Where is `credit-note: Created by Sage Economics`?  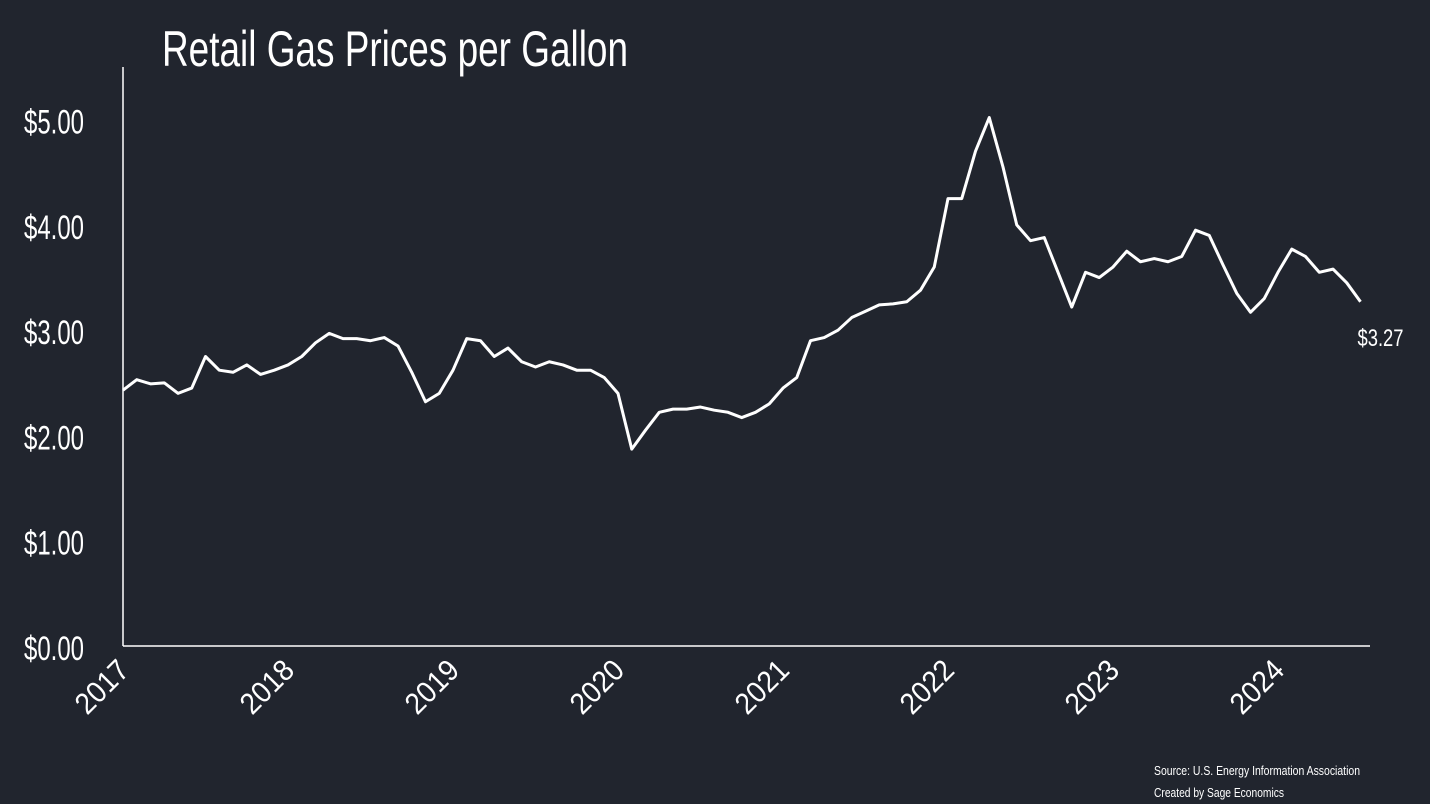 credit-note: Created by Sage Economics is located at coordinates (1219, 792).